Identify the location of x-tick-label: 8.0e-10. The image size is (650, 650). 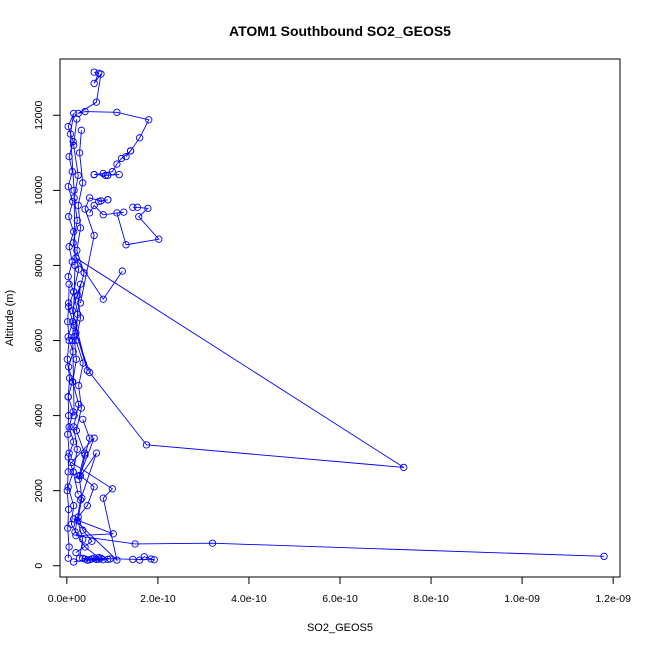
(431, 599).